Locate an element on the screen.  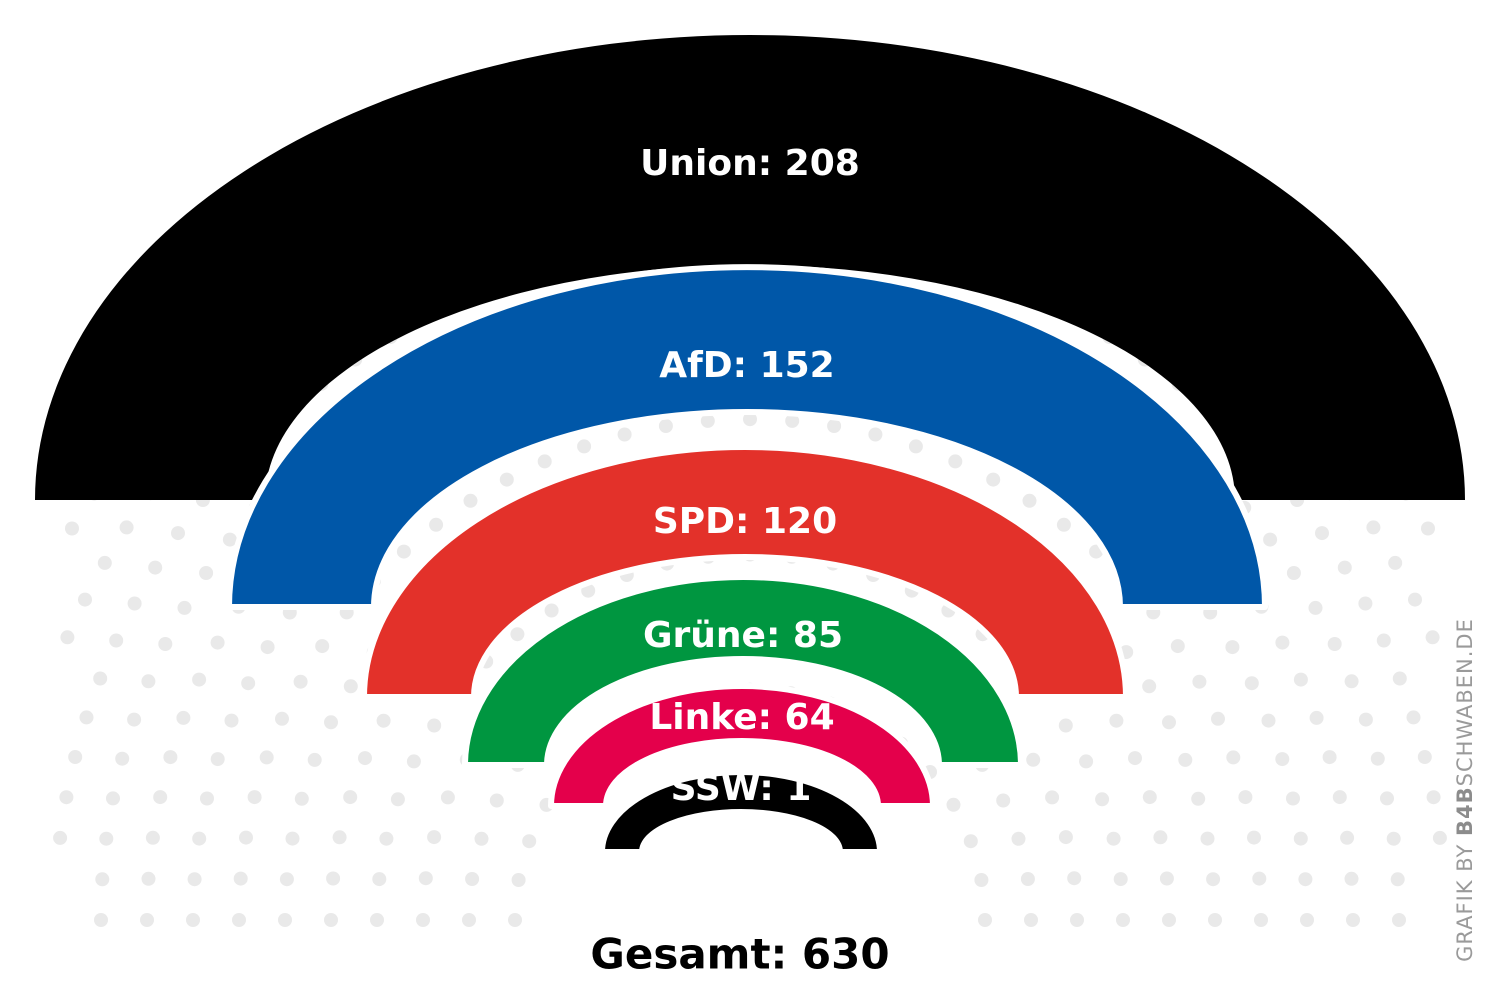
label-afd: AfD: 152 is located at coordinates (746, 365).